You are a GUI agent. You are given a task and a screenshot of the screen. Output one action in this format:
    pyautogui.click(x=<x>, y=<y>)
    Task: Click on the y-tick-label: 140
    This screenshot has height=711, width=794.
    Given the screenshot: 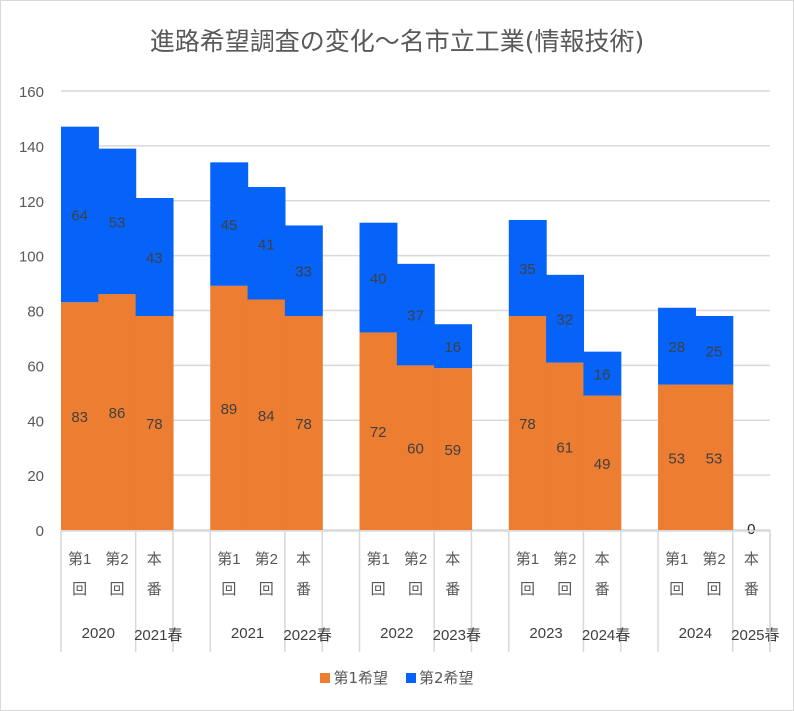 What is the action you would take?
    pyautogui.click(x=31, y=147)
    